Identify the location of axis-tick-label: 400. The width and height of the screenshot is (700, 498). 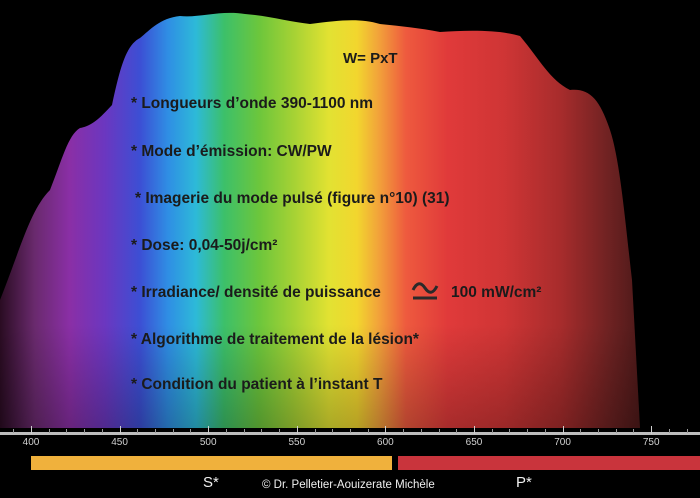
(31, 442).